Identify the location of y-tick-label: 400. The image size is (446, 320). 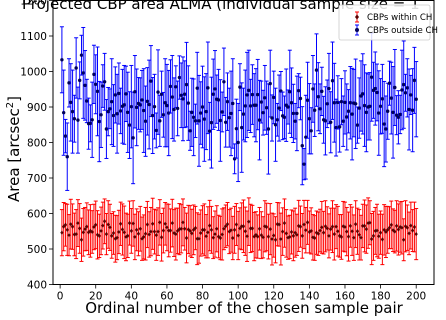
(37, 286).